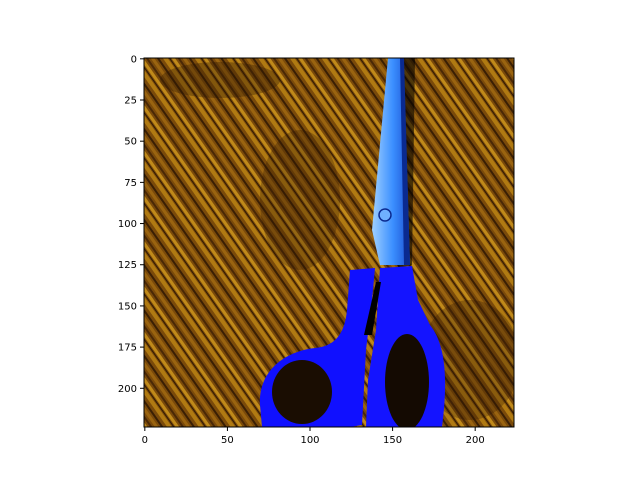 The height and width of the screenshot is (480, 640). What do you see at coordinates (130, 101) in the screenshot?
I see `y-tick-label: 25` at bounding box center [130, 101].